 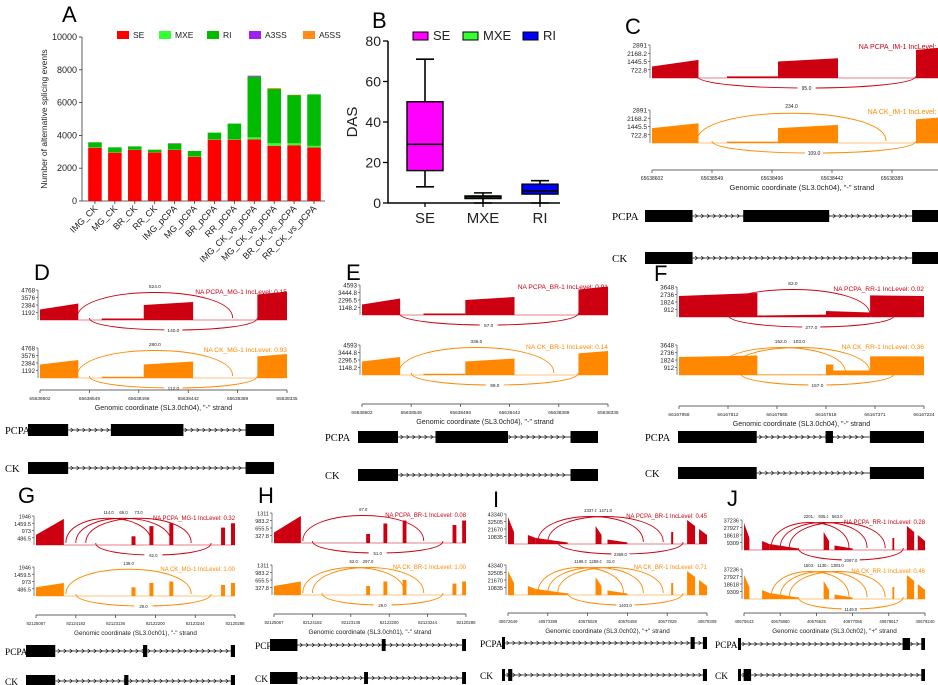 What do you see at coordinates (495, 523) in the screenshot?
I see `track-y-tick-label: 32505` at bounding box center [495, 523].